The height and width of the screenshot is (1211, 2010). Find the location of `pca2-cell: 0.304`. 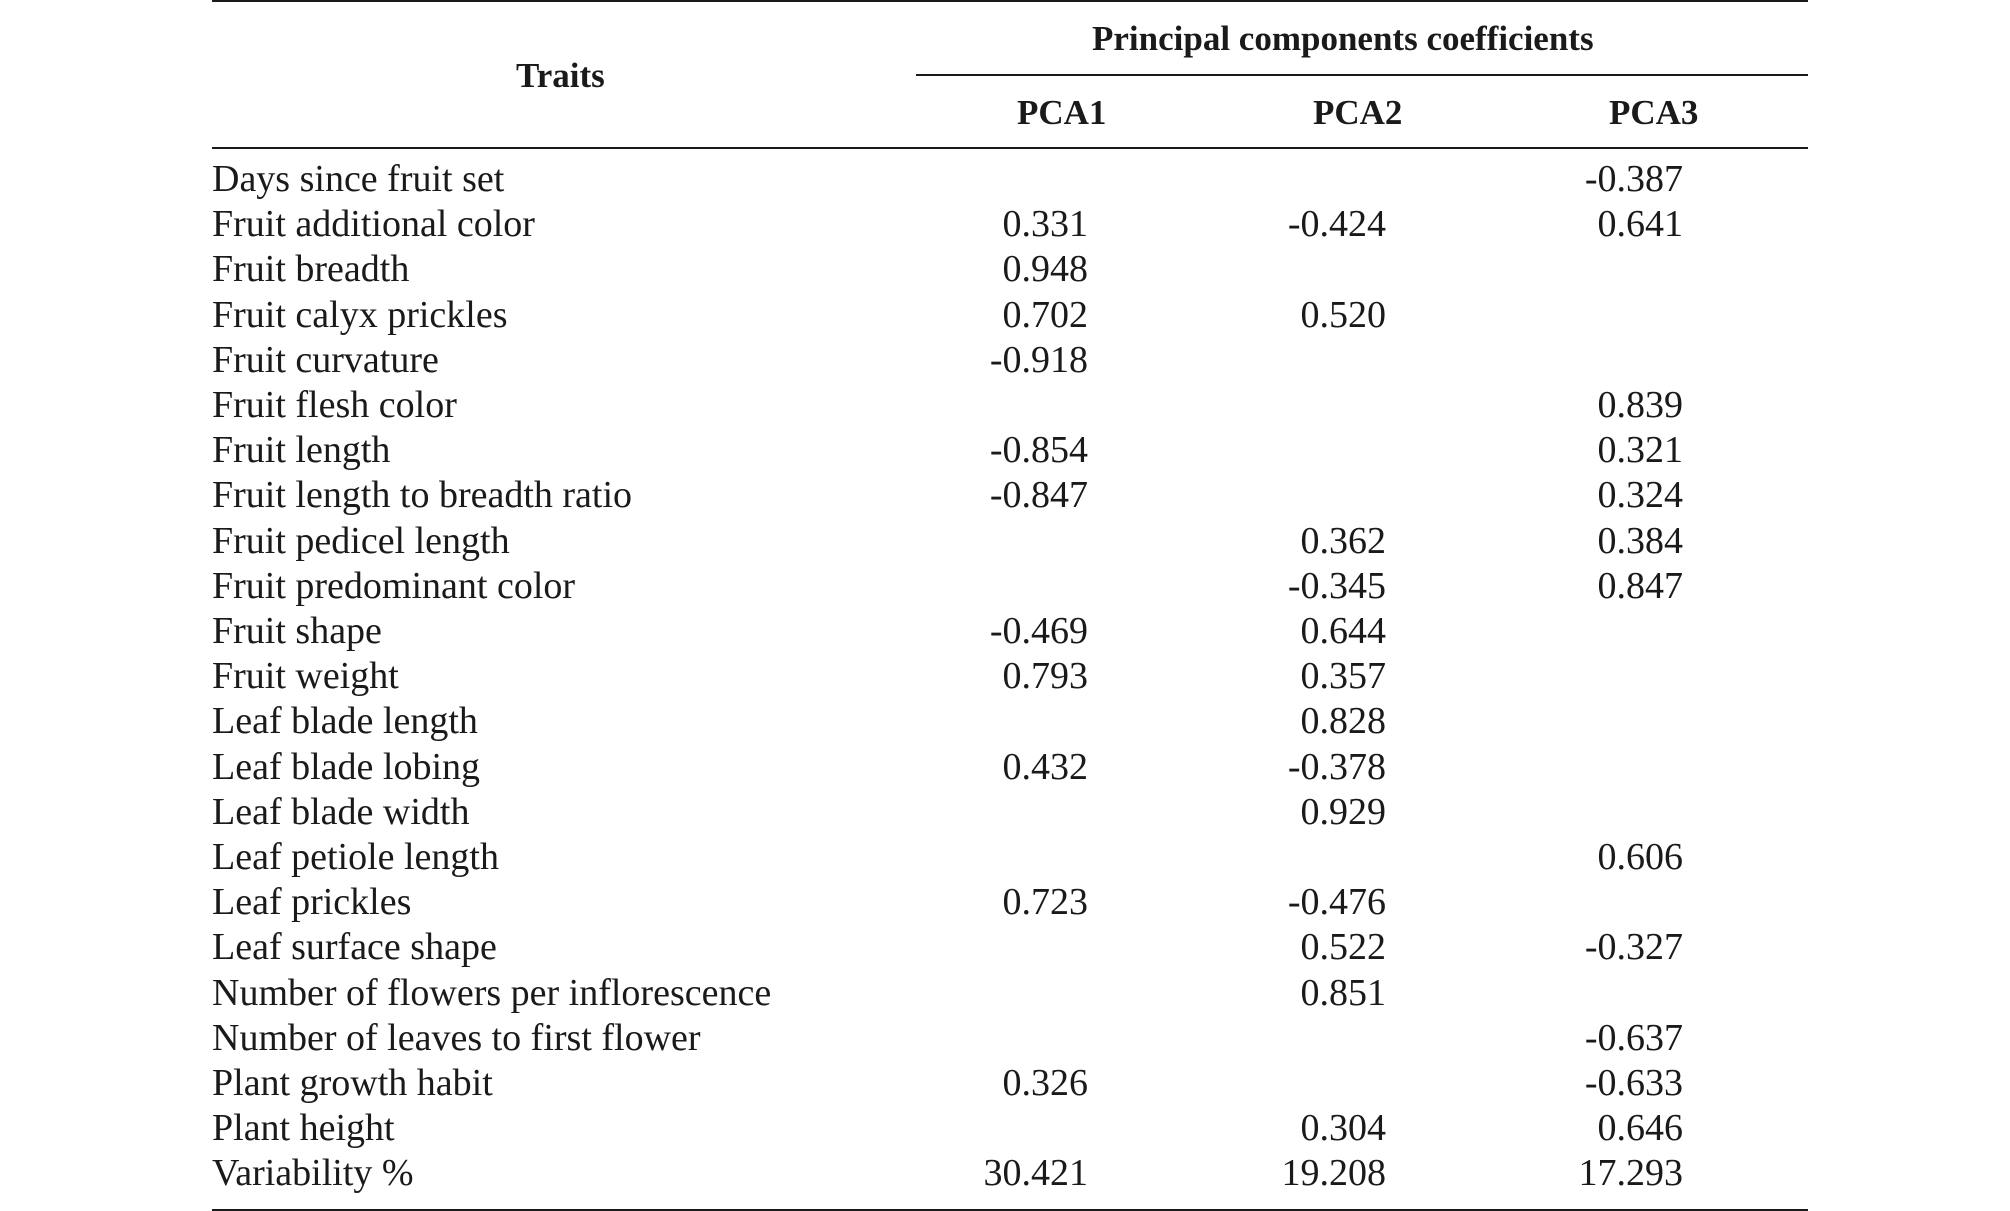

pca2-cell: 0.304 is located at coordinates (1343, 1128).